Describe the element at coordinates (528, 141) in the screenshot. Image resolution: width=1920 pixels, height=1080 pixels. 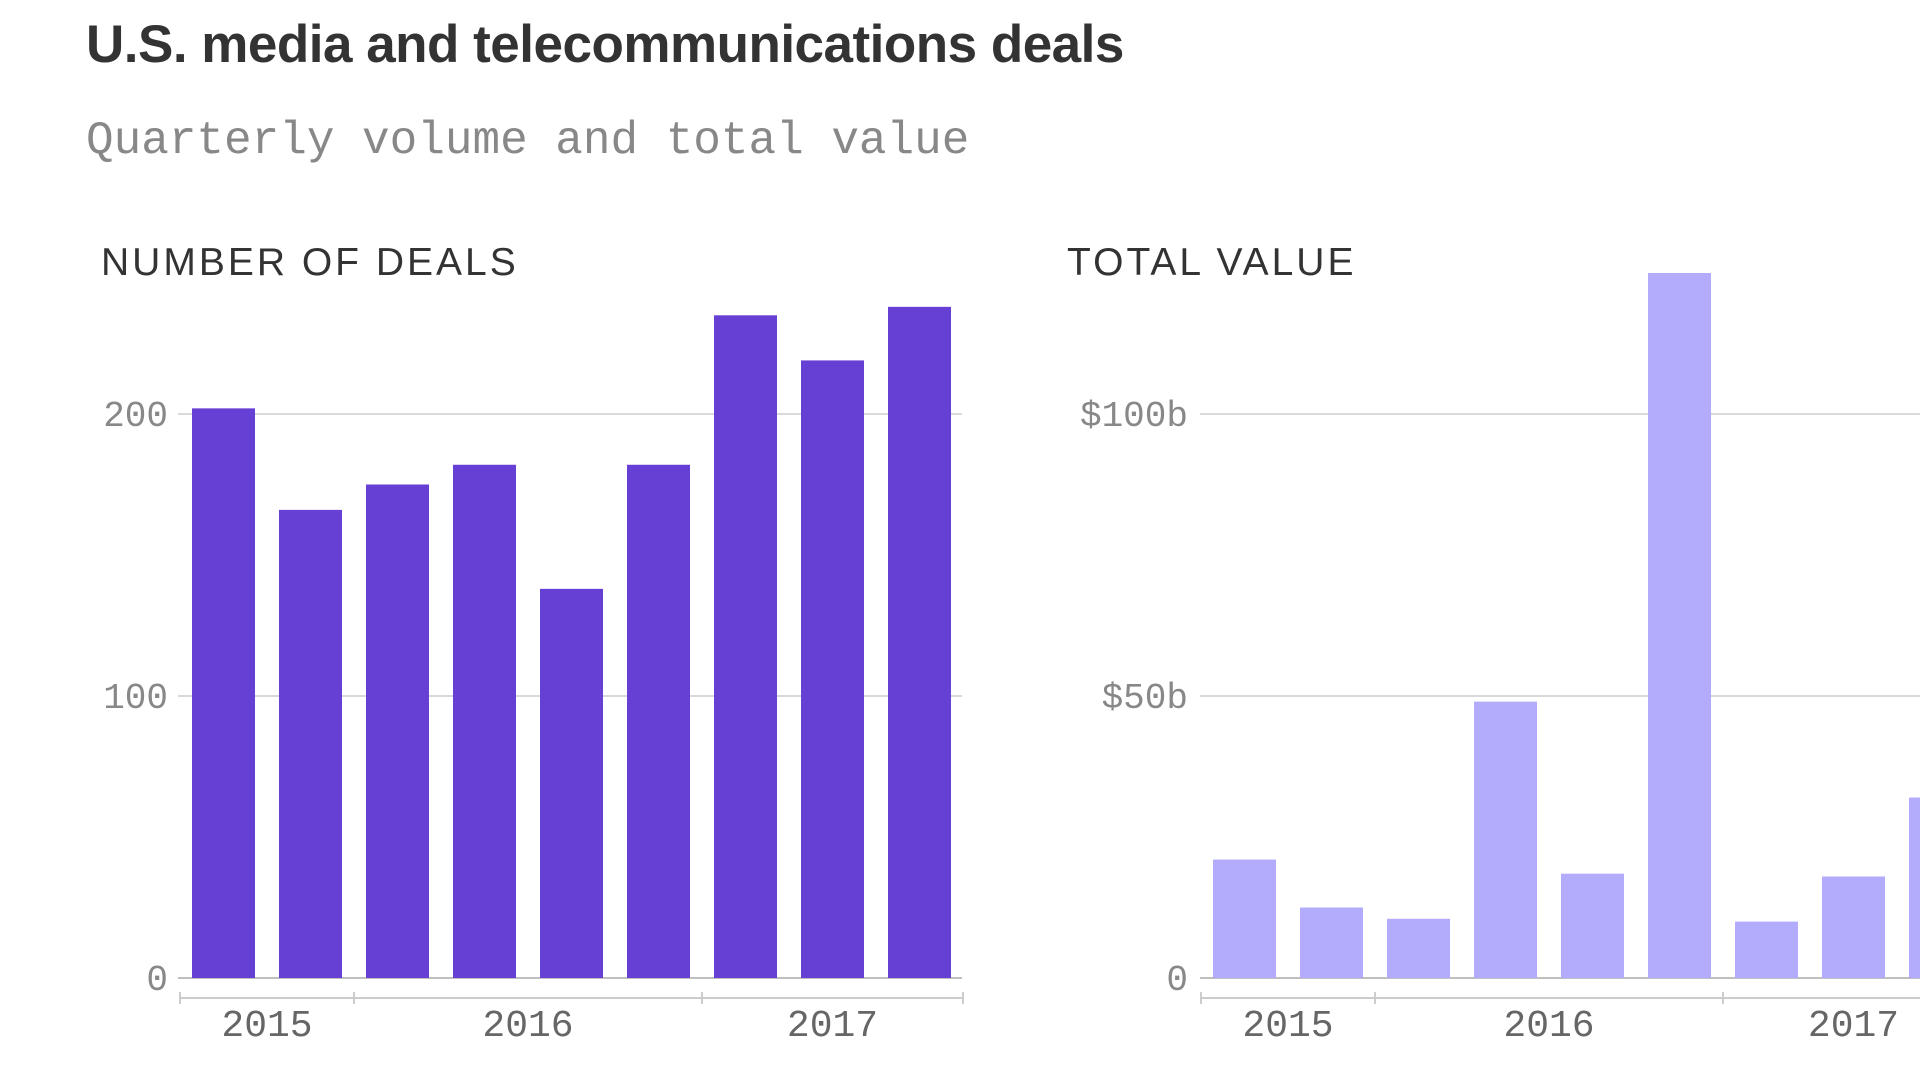
I see `chart-subtitle: Quarterly volume and total value` at that location.